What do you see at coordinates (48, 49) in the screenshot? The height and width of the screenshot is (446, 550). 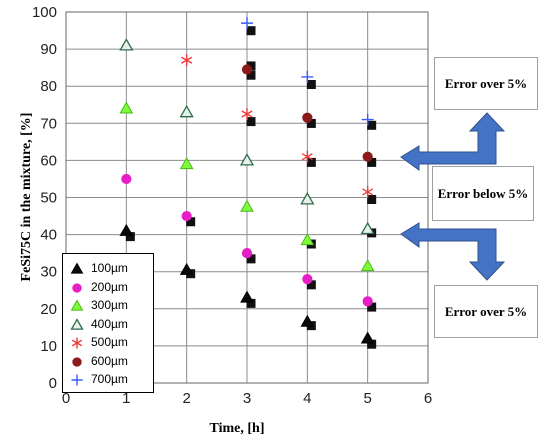 I see `y-tick-label: 90` at bounding box center [48, 49].